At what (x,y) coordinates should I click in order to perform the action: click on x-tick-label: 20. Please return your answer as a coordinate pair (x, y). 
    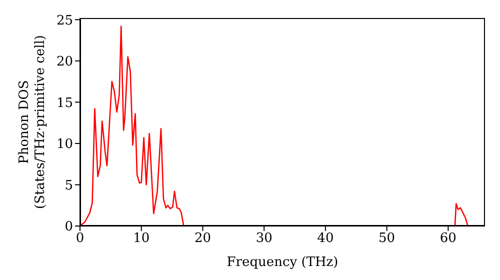
    Looking at the image, I should click on (202, 238).